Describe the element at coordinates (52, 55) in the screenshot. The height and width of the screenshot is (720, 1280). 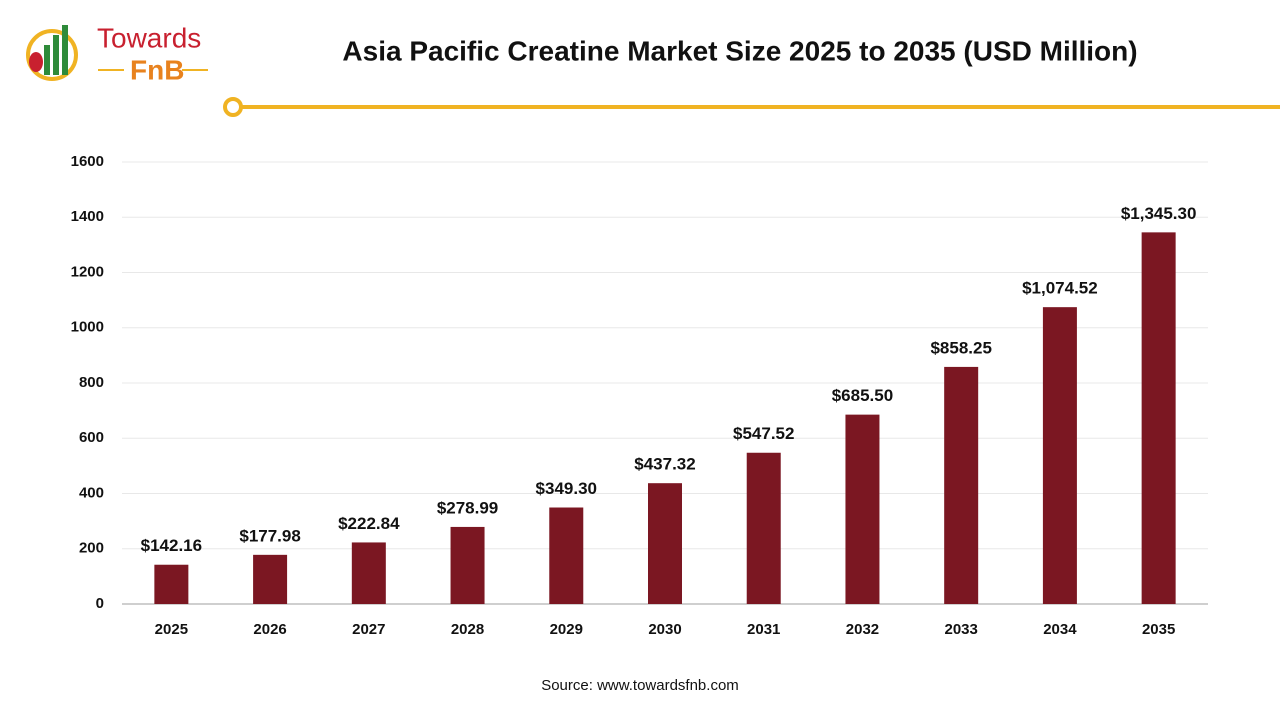
I see `logo-ring` at that location.